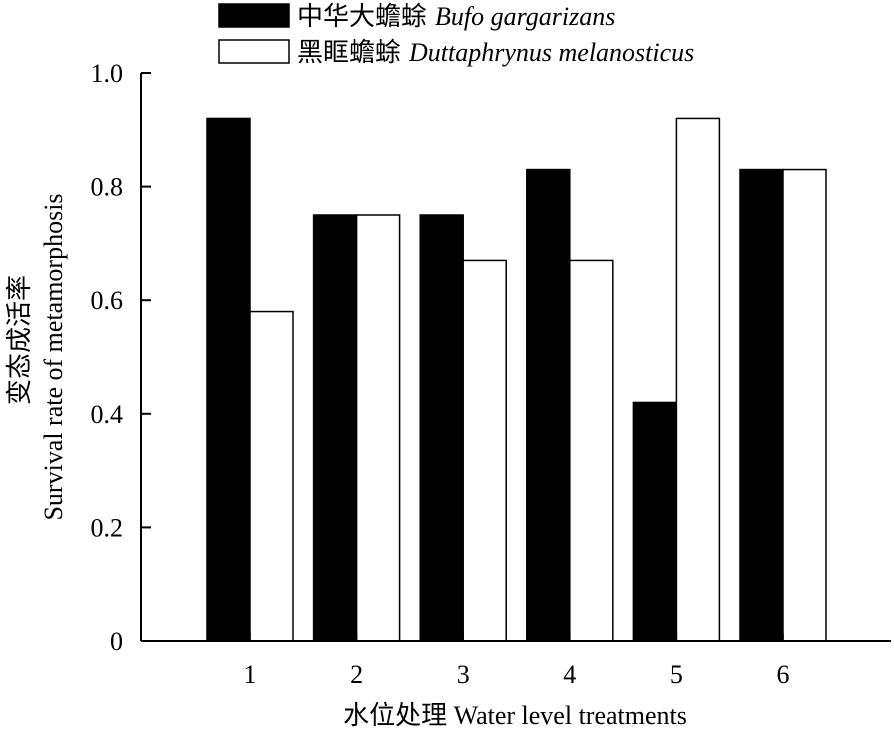 The width and height of the screenshot is (894, 729). I want to click on y-axis-title-en: Survival rate of metamorphosis, so click(53, 356).